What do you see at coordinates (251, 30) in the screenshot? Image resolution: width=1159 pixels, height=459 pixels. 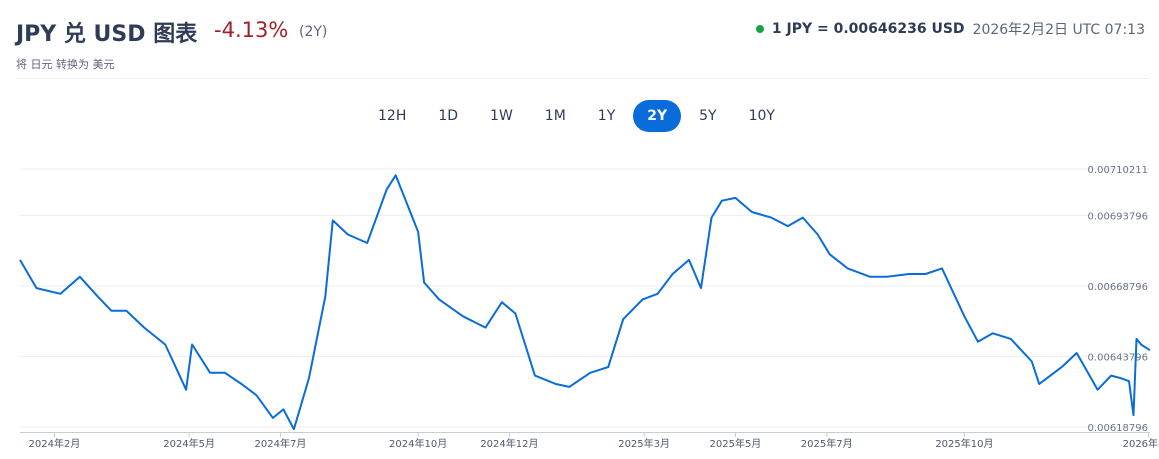 I see `change-percent: -4.13%` at bounding box center [251, 30].